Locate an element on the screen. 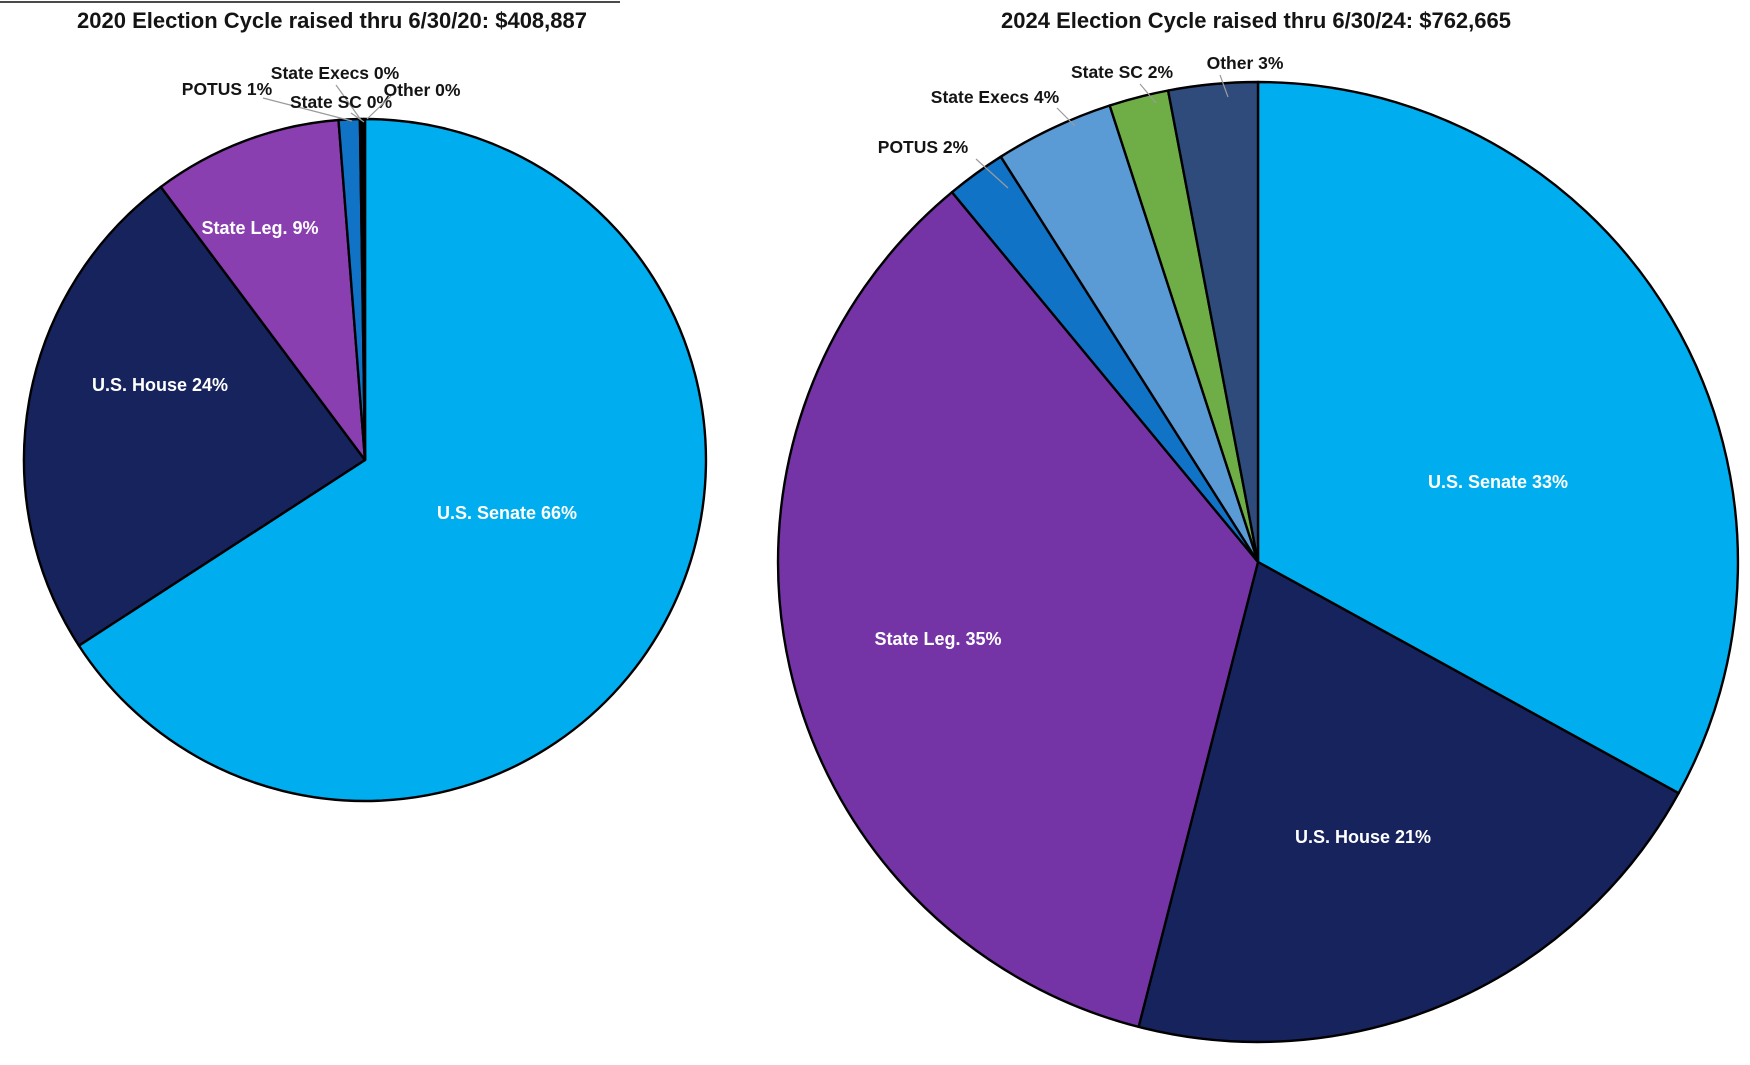 The width and height of the screenshot is (1750, 1065). slice-label-potus: POTUS 1% is located at coordinates (227, 89).